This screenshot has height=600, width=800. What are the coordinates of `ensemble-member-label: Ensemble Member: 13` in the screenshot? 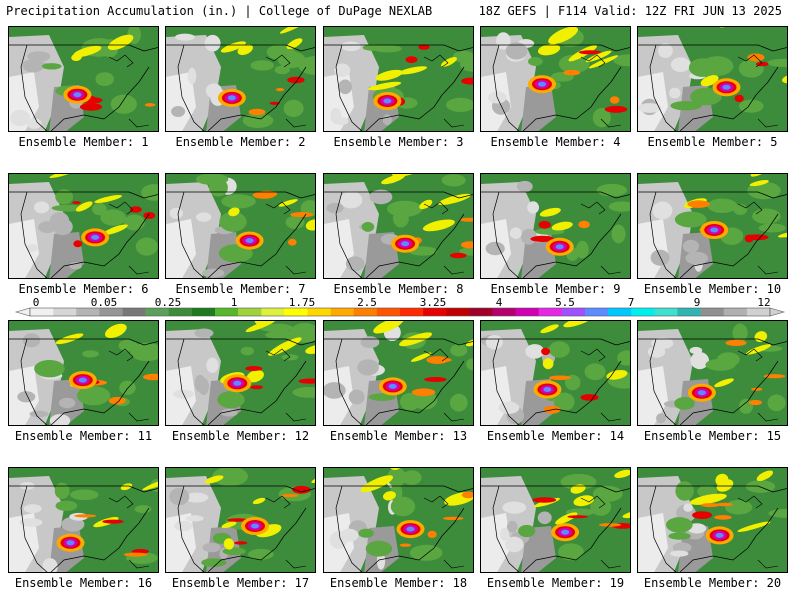 It's located at (398, 436).